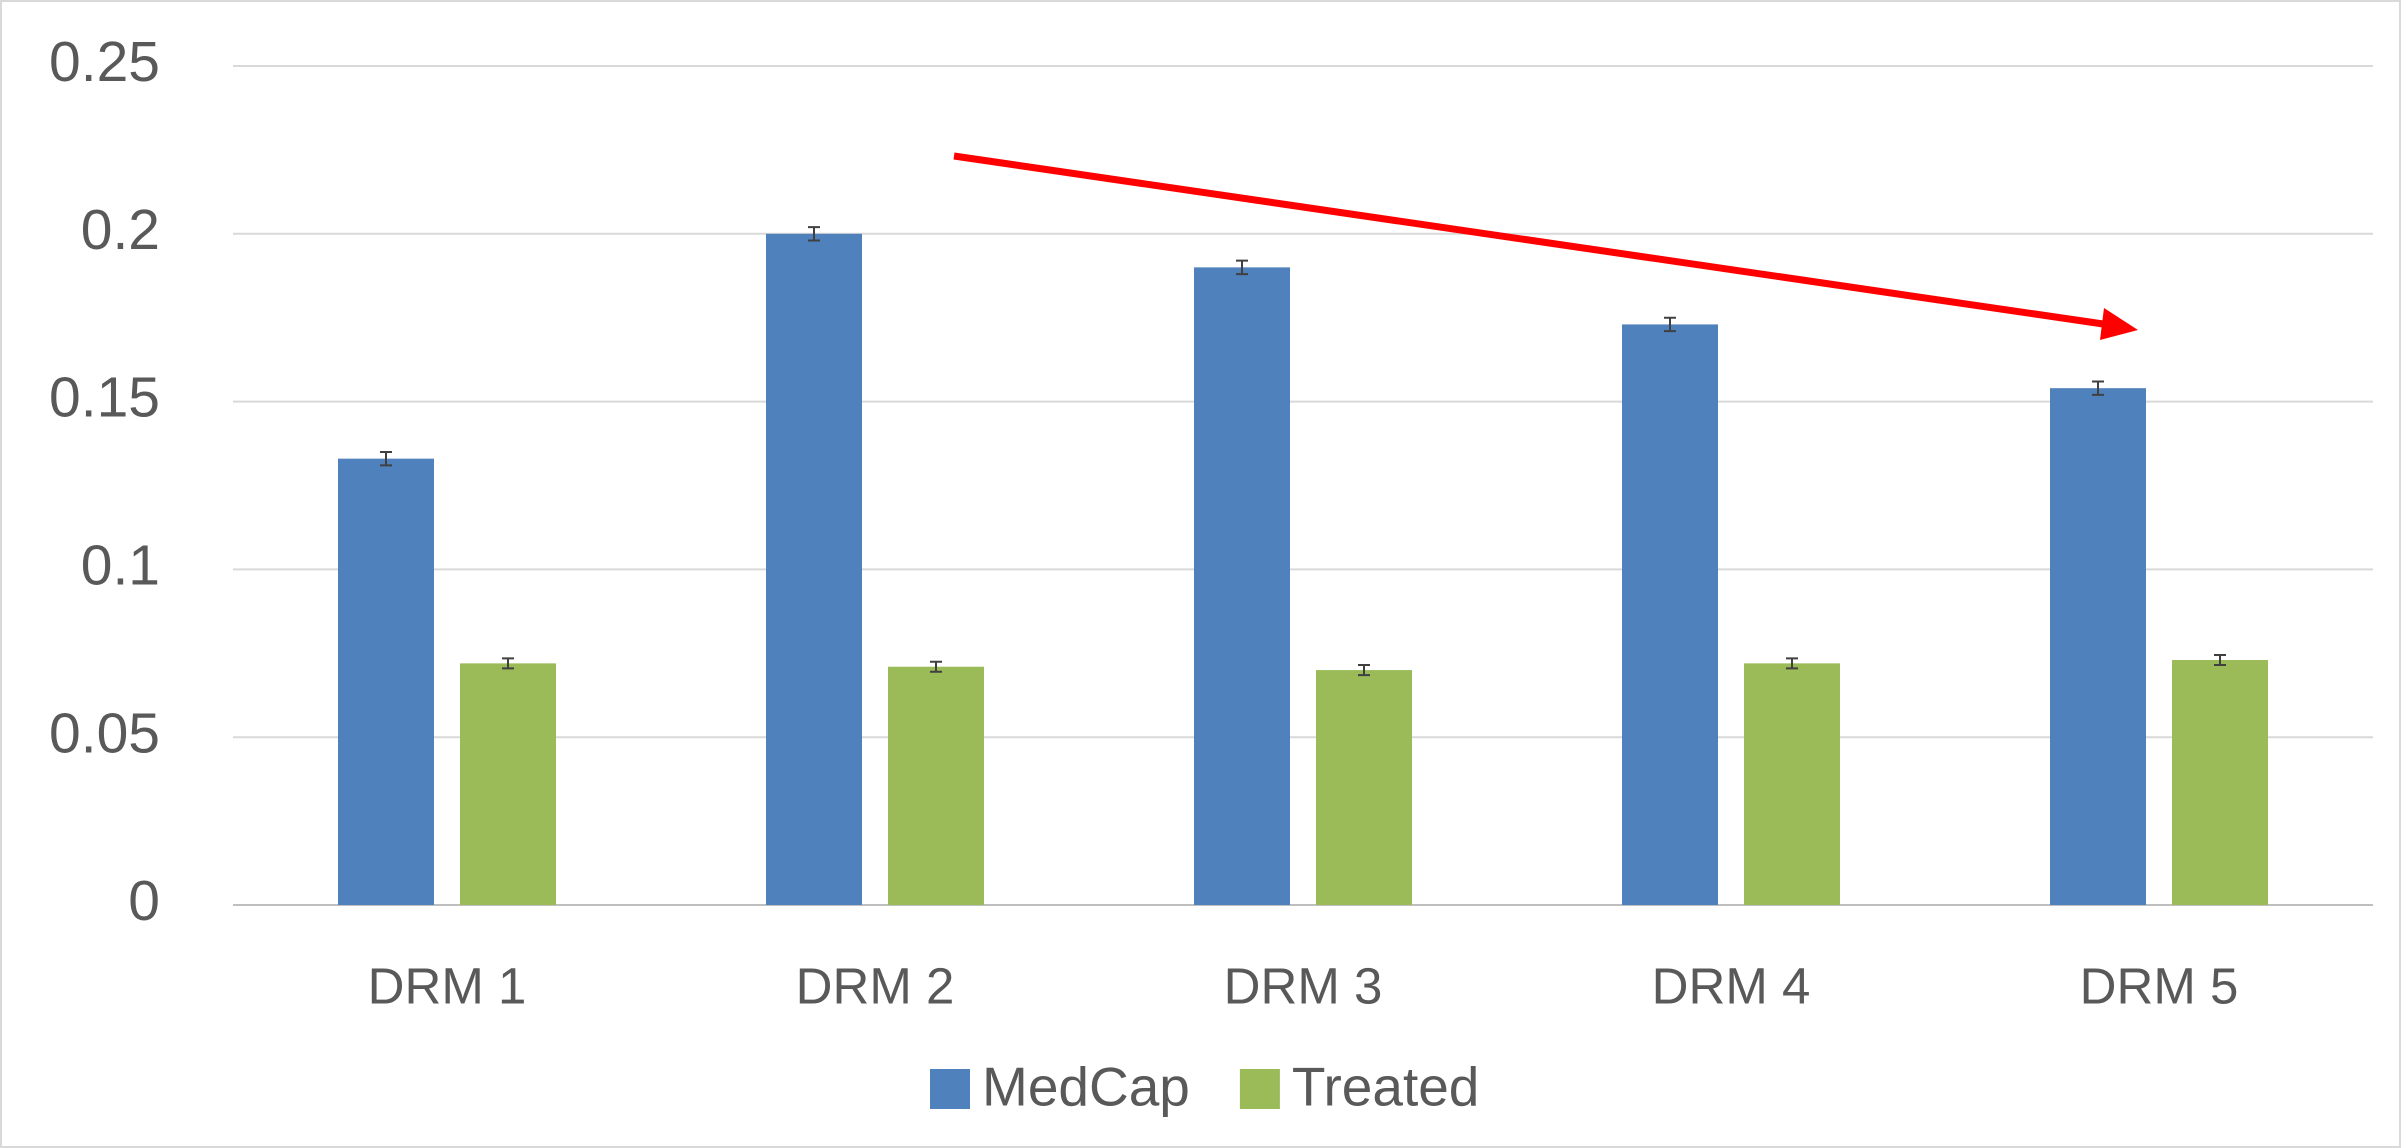 The width and height of the screenshot is (2401, 1148). Describe the element at coordinates (2119, 324) in the screenshot. I see `arrow-head` at that location.